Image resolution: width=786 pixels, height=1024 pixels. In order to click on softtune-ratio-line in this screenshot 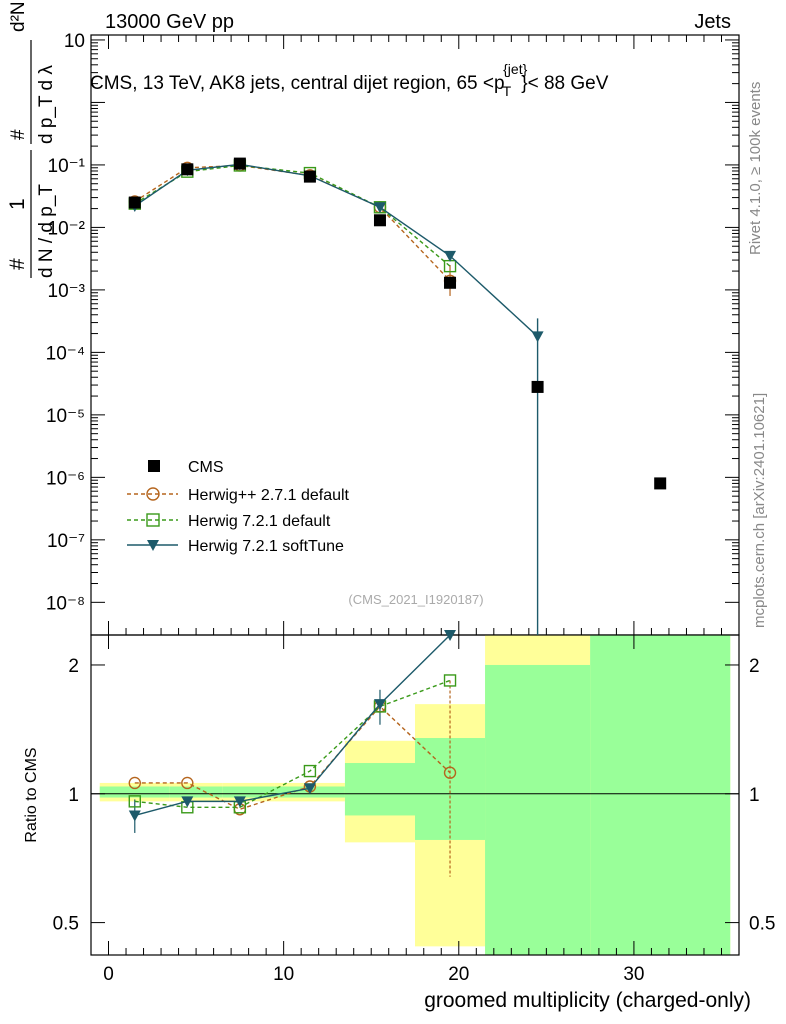, I will do `click(292, 725)`.